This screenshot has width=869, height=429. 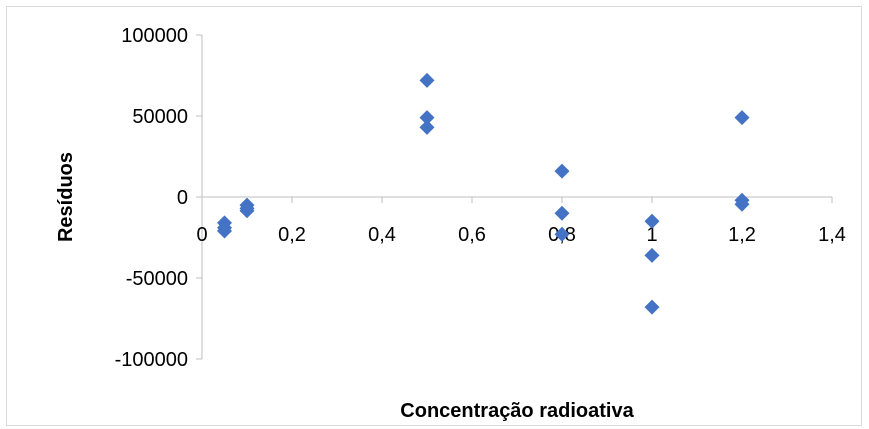 What do you see at coordinates (382, 235) in the screenshot?
I see `x-tick-label: 0,4` at bounding box center [382, 235].